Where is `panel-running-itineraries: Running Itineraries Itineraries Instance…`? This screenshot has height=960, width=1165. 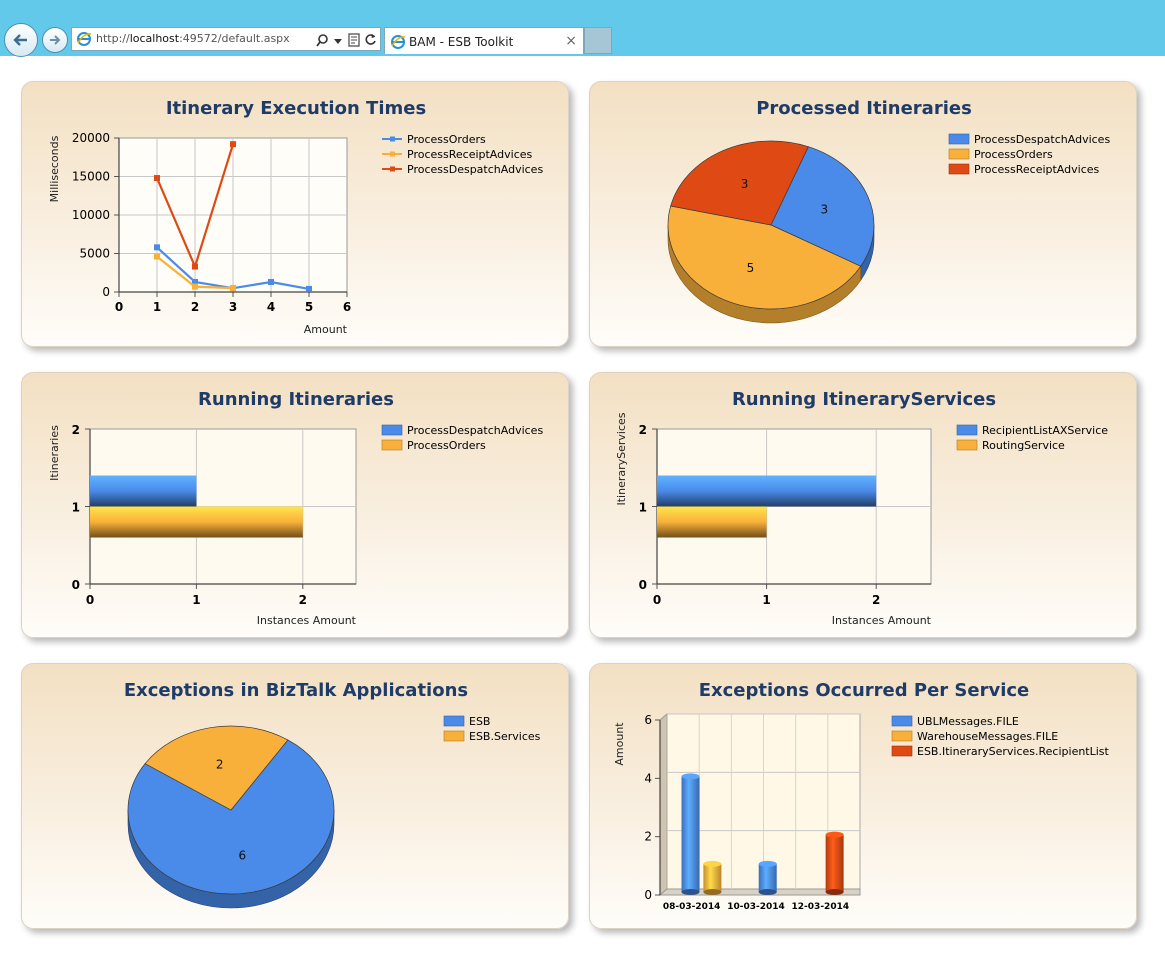
panel-running-itineraries: Running Itineraries Itineraries Instance… is located at coordinates (295, 505).